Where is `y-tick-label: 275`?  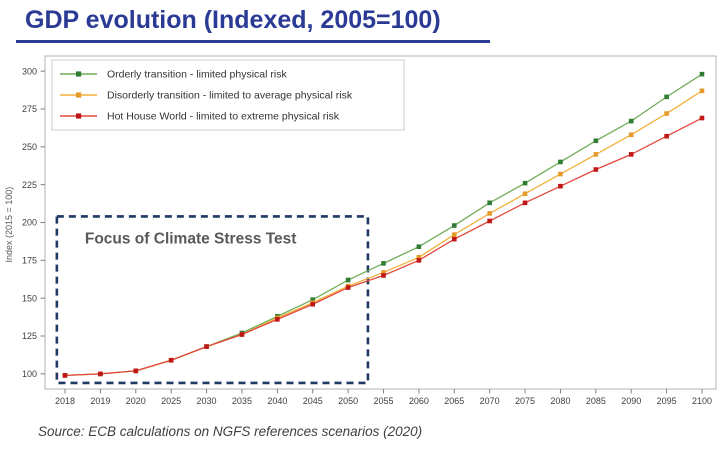 y-tick-label: 275 is located at coordinates (29, 109).